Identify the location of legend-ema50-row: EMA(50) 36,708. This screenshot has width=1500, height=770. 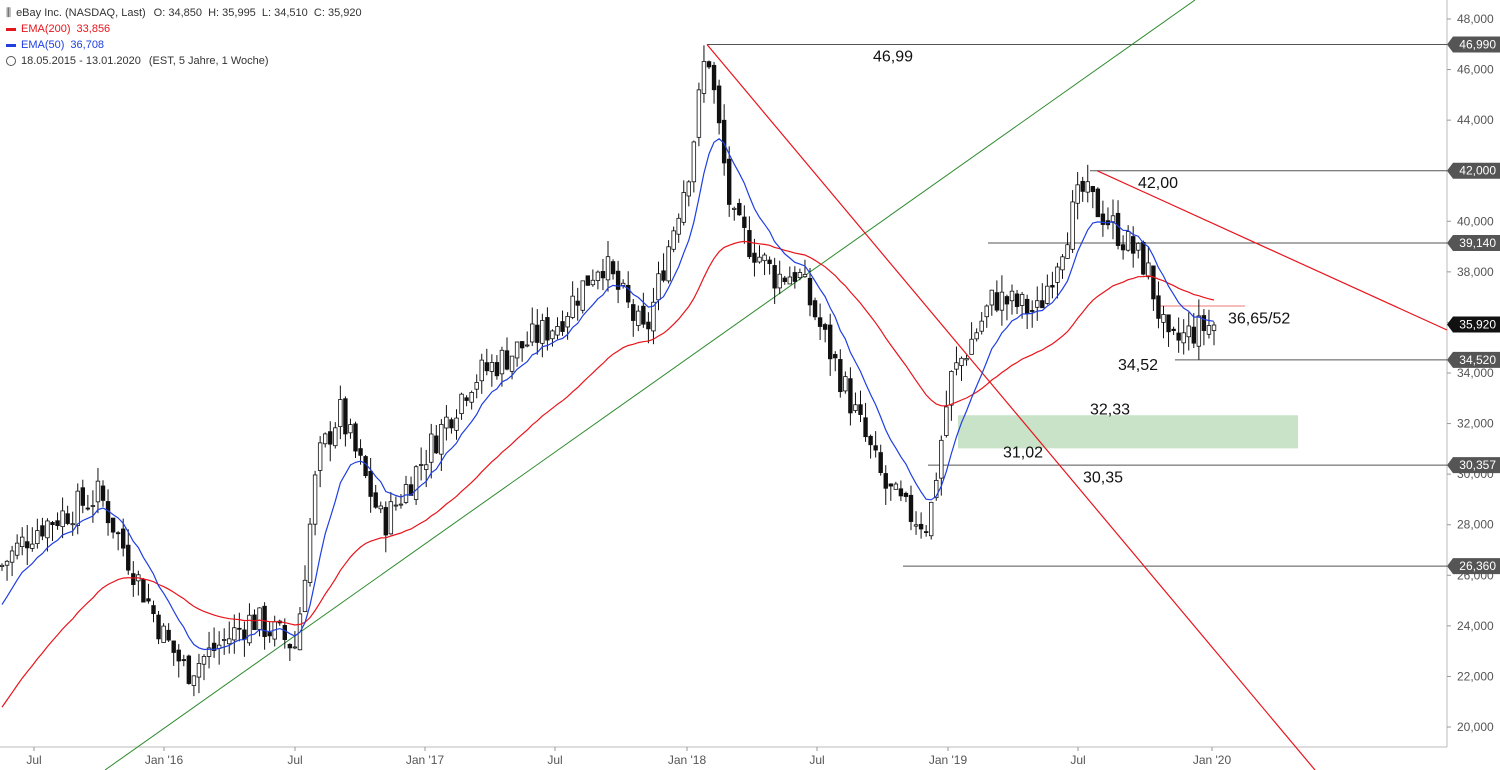
(184, 45).